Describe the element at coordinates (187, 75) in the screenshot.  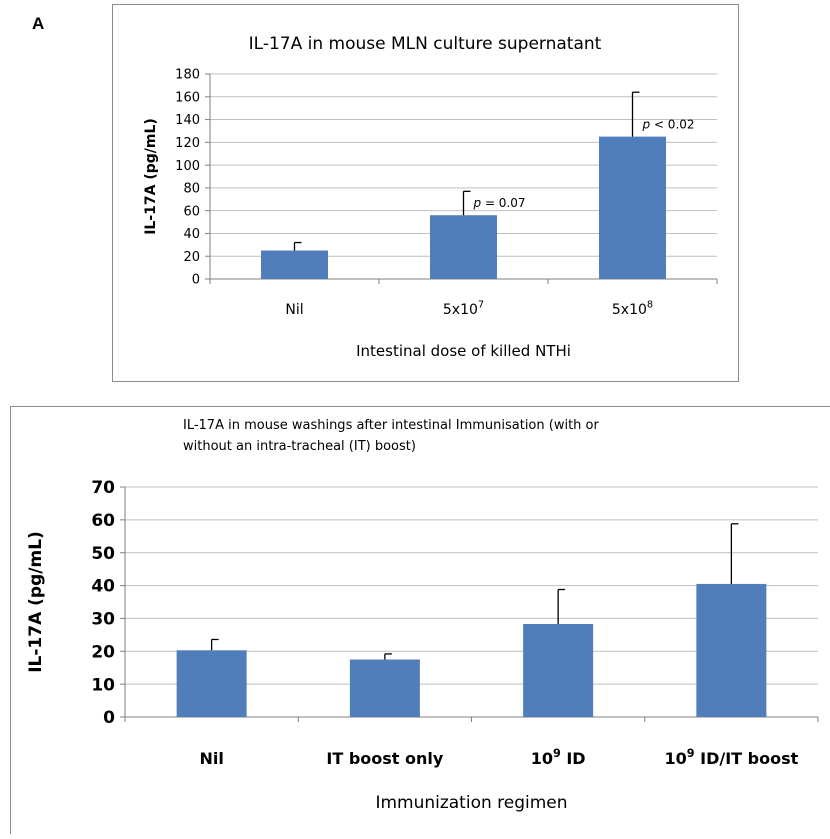
I see `chart-a-ytick-label: 180` at that location.